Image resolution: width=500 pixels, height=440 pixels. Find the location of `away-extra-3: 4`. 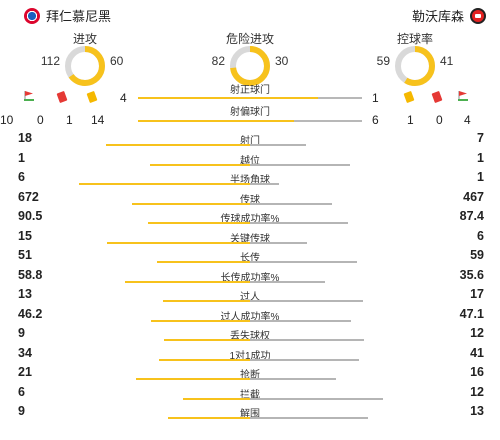

away-extra-3: 4 is located at coordinates (467, 120).